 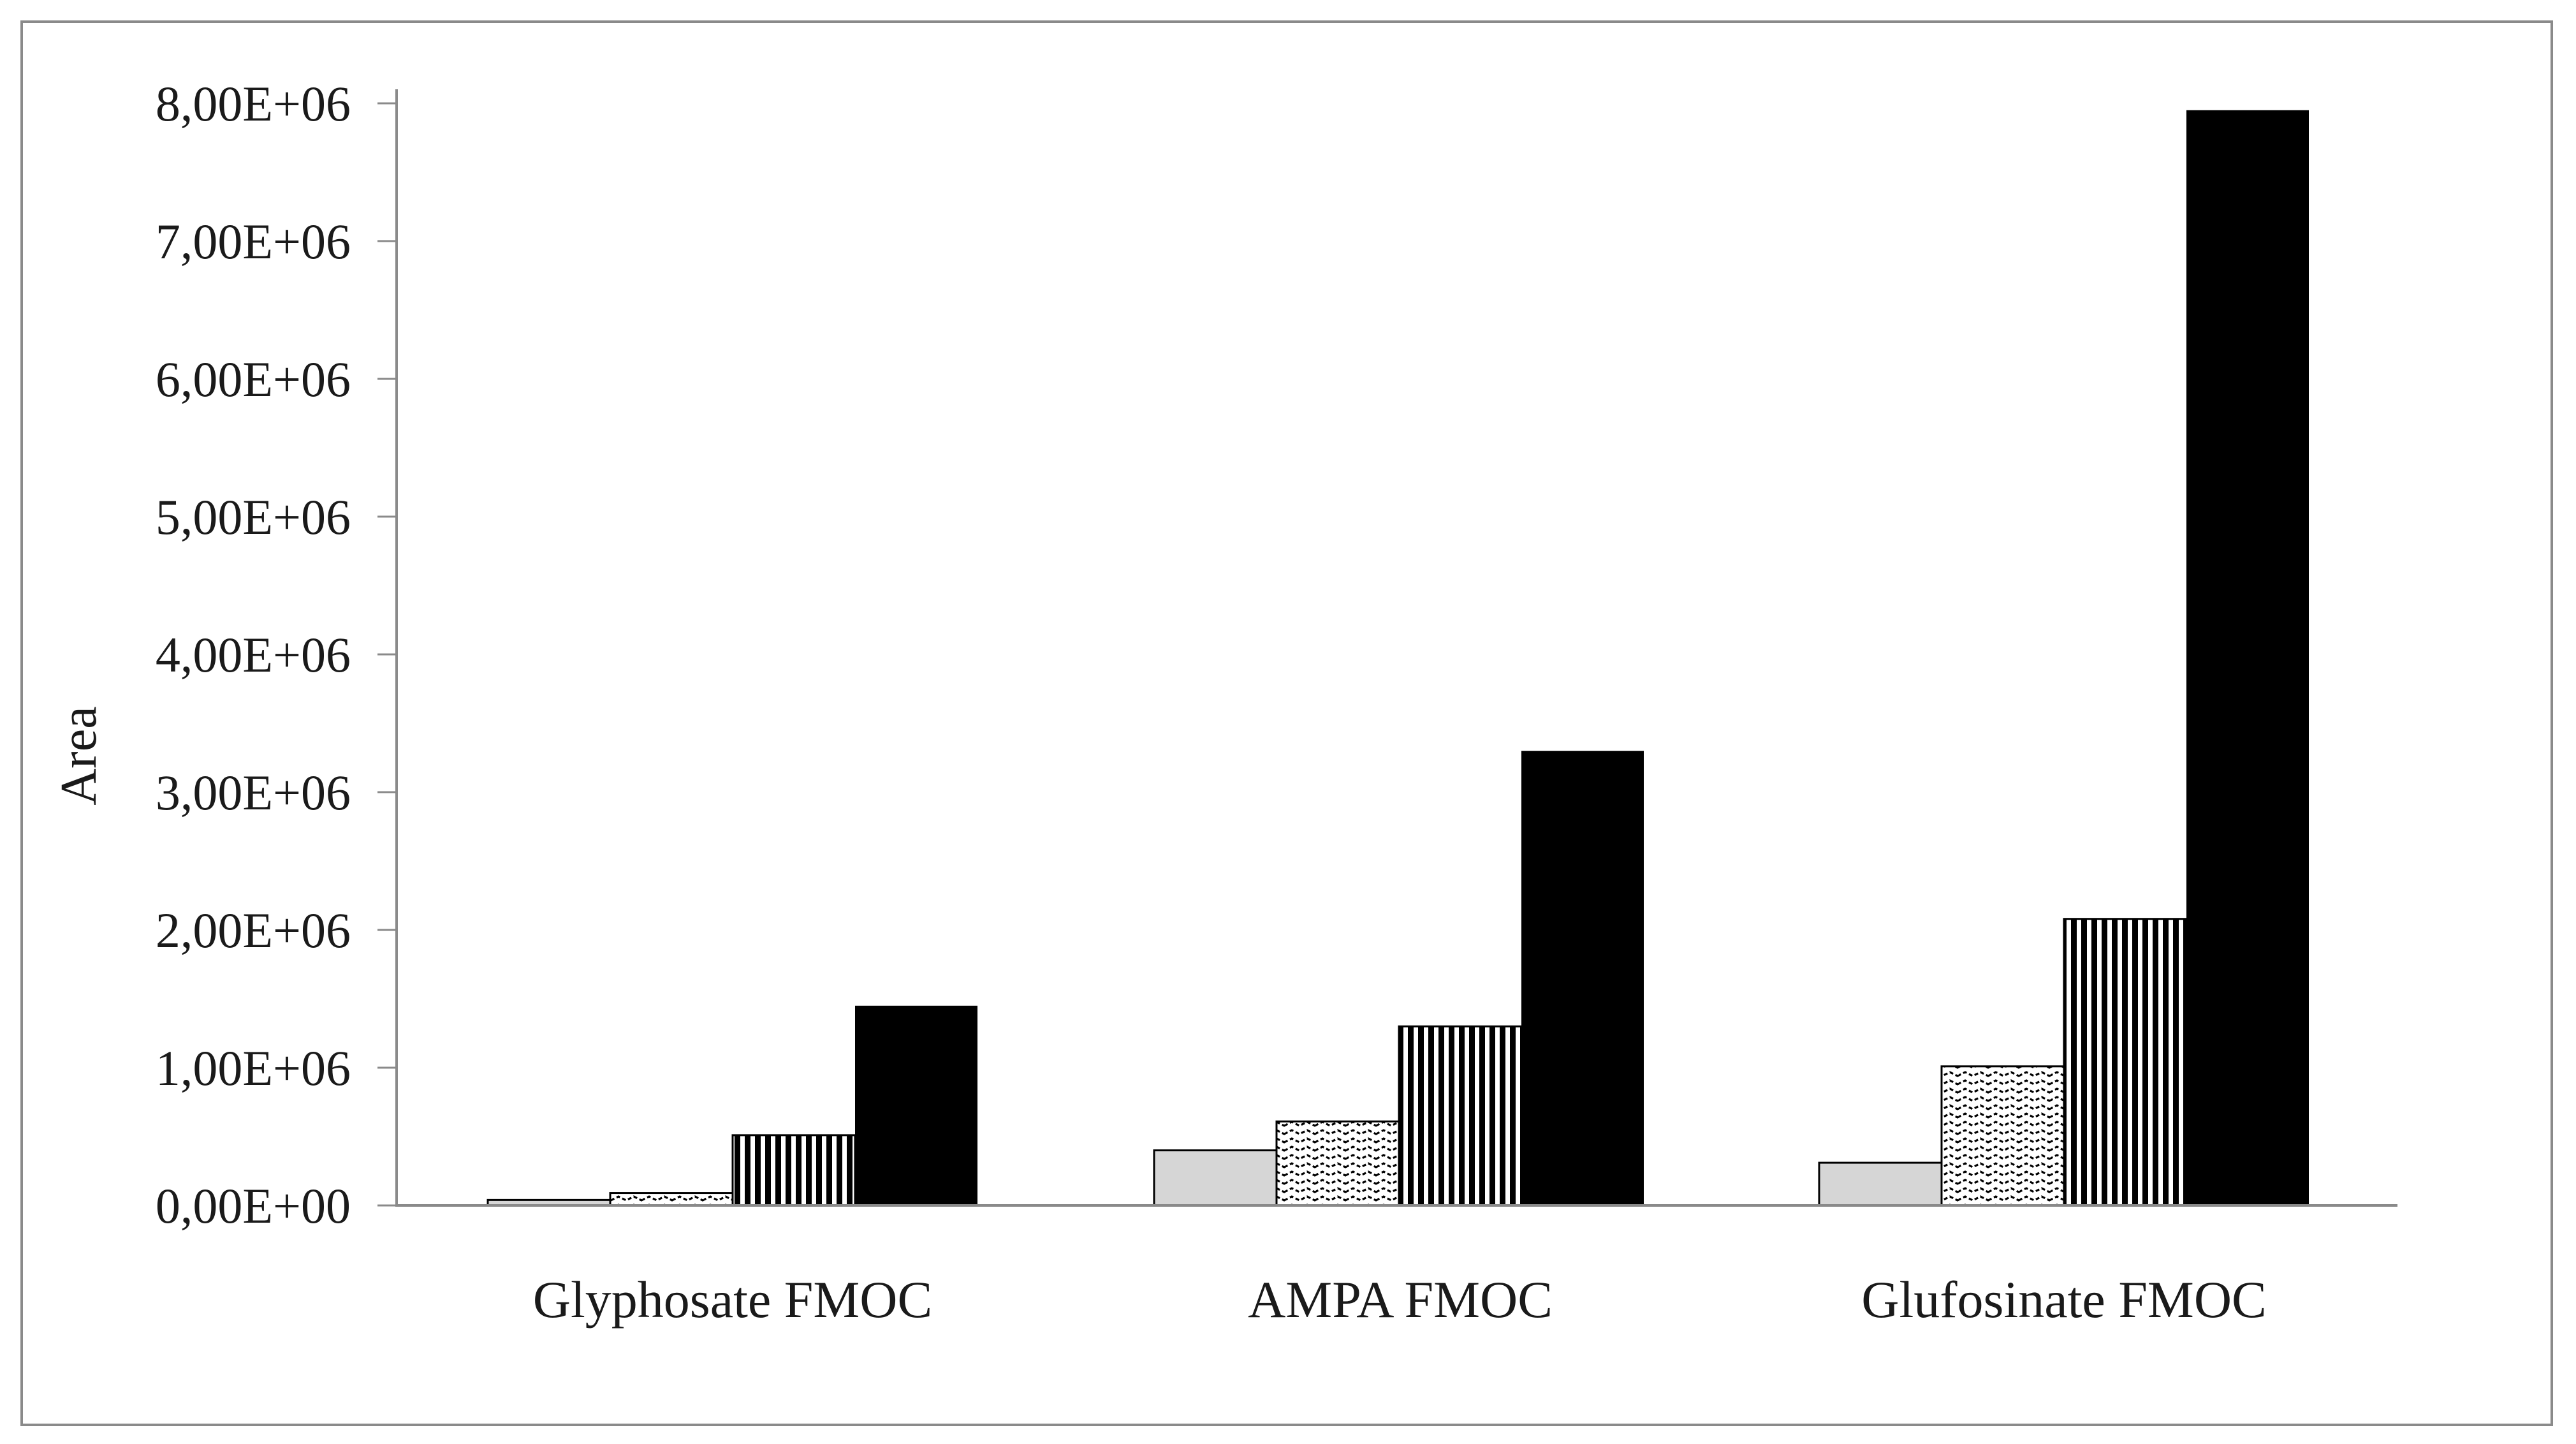 I want to click on y-tick-label: 3,00E+06, so click(x=253, y=792).